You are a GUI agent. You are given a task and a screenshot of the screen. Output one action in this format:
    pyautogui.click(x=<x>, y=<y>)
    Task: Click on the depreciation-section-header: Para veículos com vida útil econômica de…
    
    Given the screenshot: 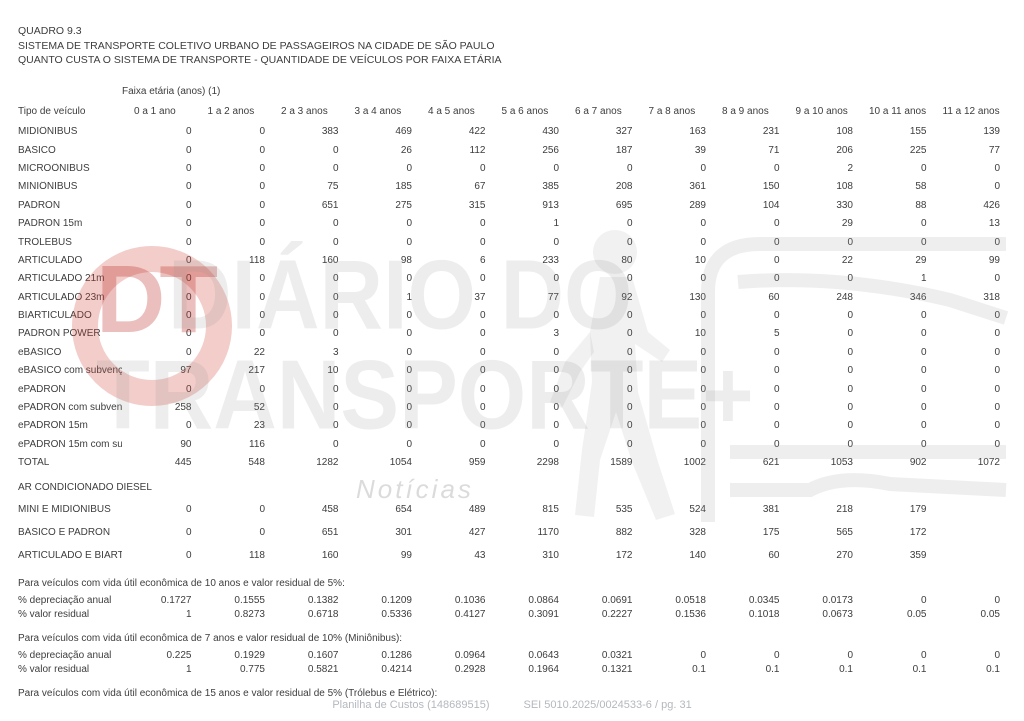 What is the action you would take?
    pyautogui.click(x=228, y=693)
    